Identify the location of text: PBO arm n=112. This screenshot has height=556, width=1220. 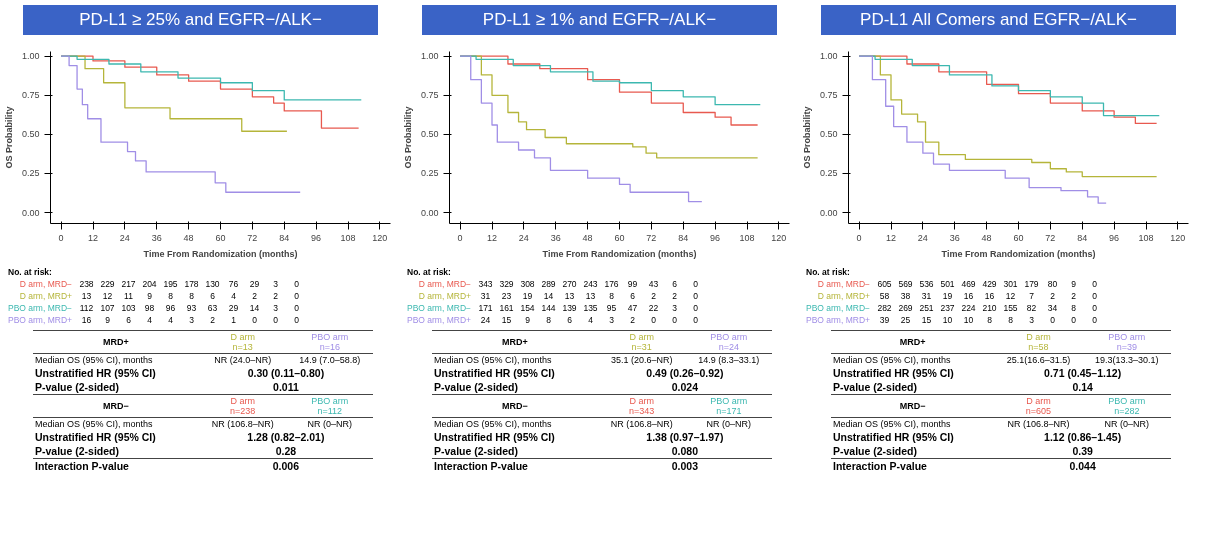
(329, 406).